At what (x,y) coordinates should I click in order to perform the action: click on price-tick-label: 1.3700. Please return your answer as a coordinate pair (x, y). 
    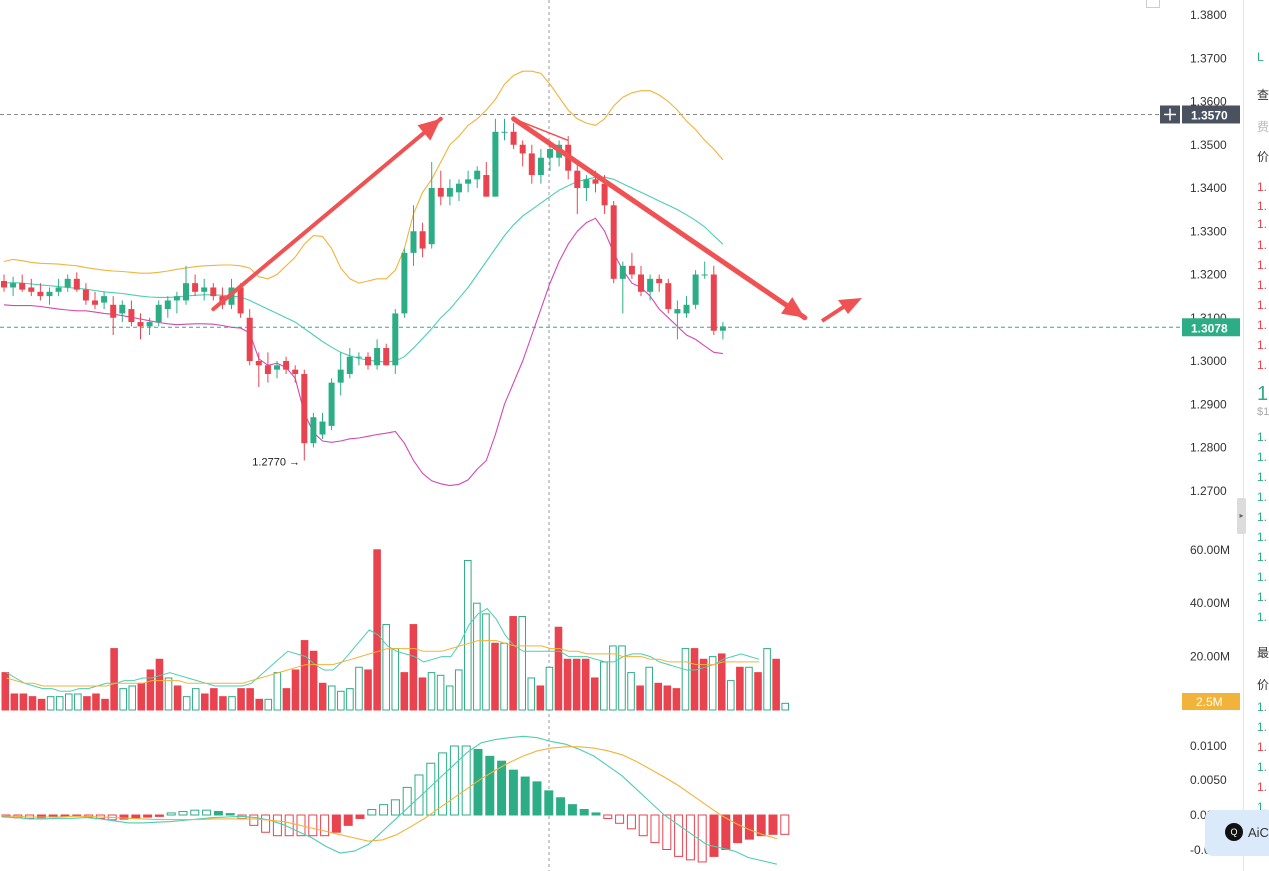
    Looking at the image, I should click on (1208, 58).